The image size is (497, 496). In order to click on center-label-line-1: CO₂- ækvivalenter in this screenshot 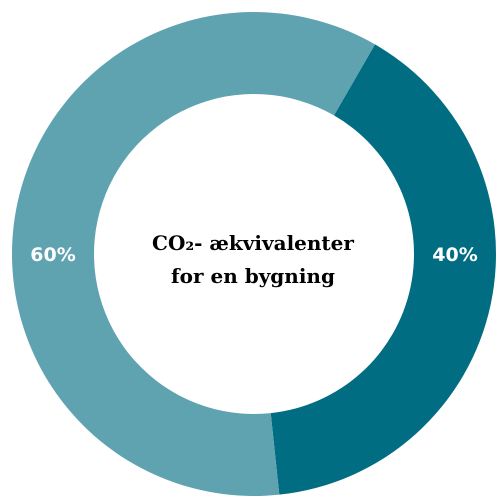, I will do `click(253, 243)`.